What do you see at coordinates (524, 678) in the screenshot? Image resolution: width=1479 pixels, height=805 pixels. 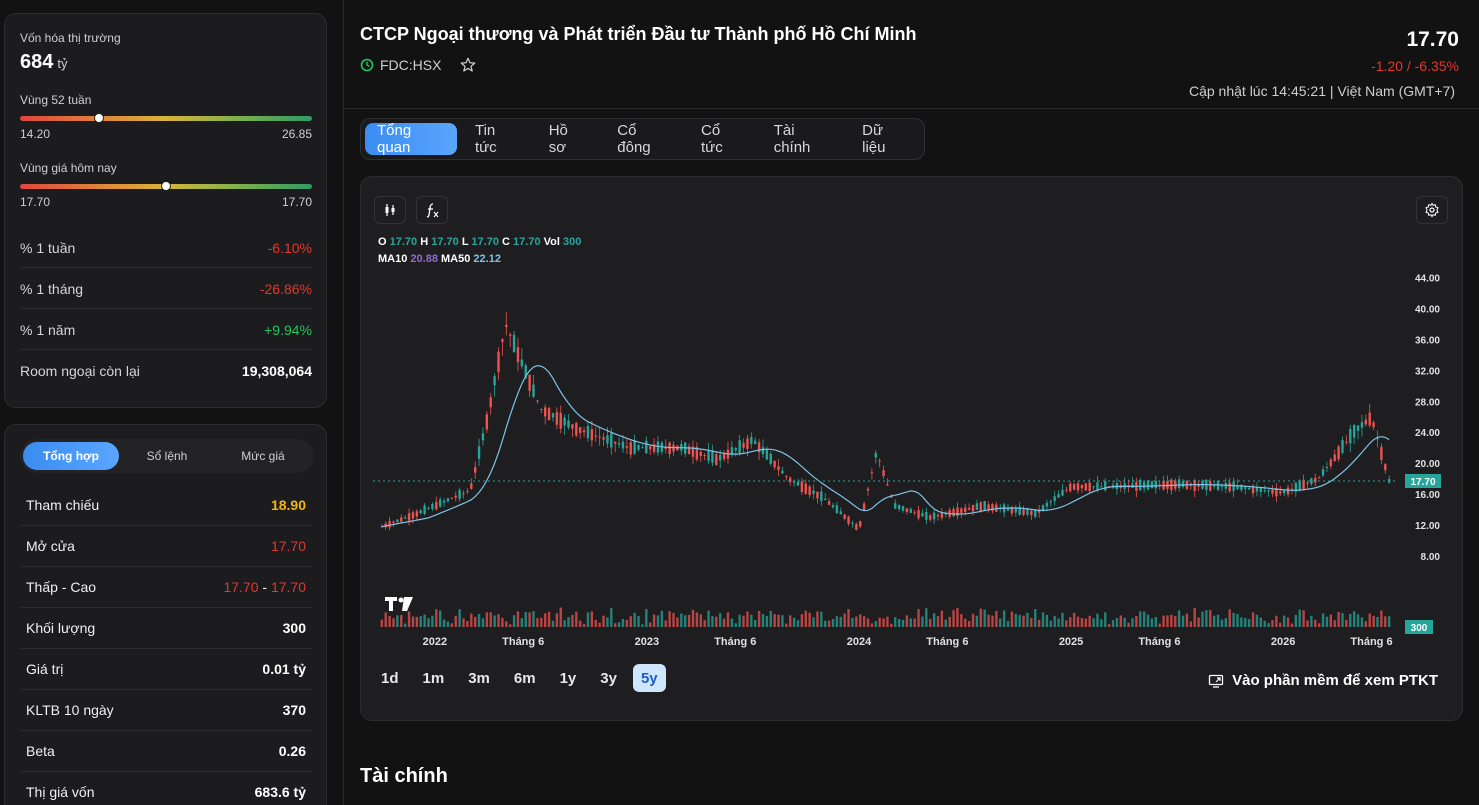 I see `range-6m: 6m` at bounding box center [524, 678].